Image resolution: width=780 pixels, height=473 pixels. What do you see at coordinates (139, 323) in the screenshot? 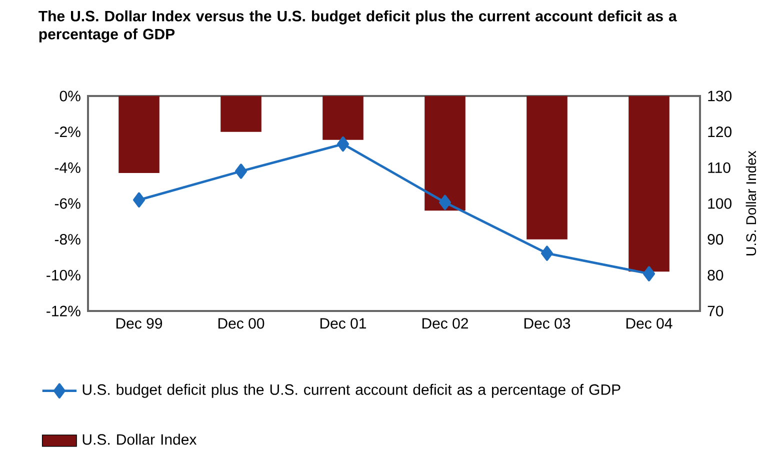
I see `x-tick-label: Dec 99` at bounding box center [139, 323].